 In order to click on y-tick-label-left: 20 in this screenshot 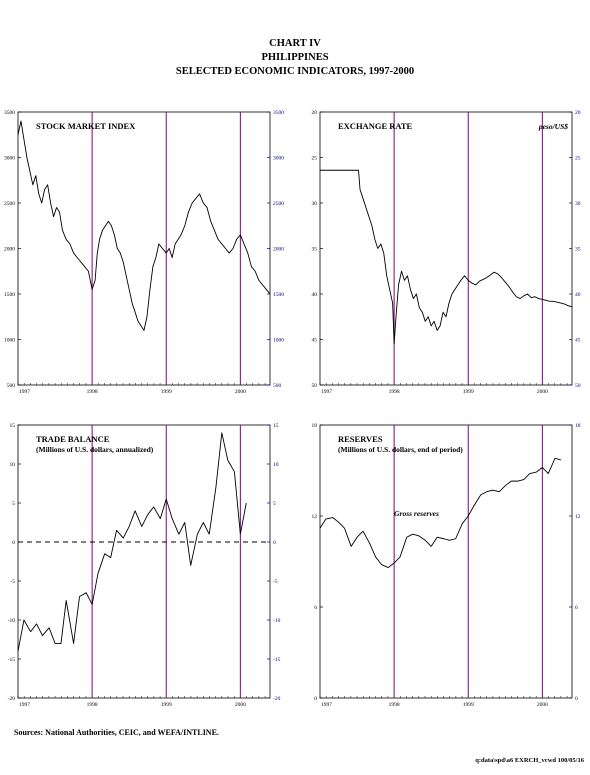, I will do `click(315, 113)`.